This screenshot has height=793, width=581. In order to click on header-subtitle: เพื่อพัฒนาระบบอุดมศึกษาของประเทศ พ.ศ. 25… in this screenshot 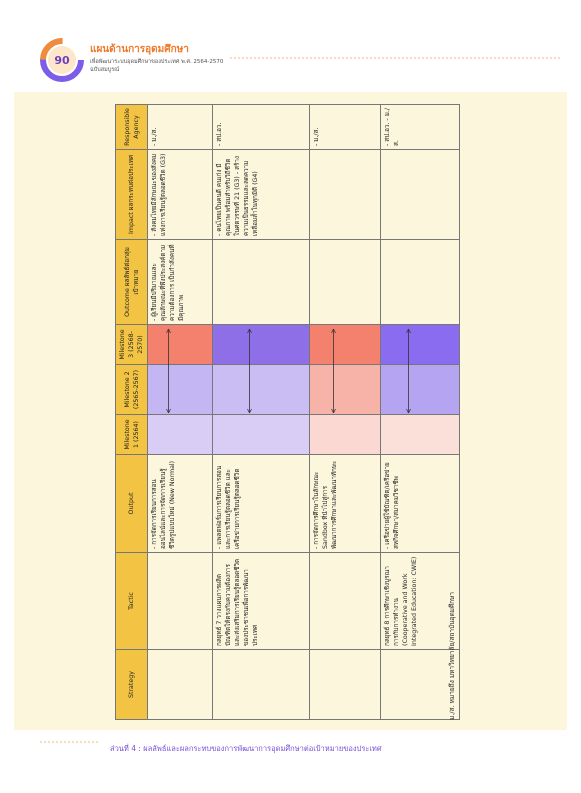, I will do `click(157, 61)`.